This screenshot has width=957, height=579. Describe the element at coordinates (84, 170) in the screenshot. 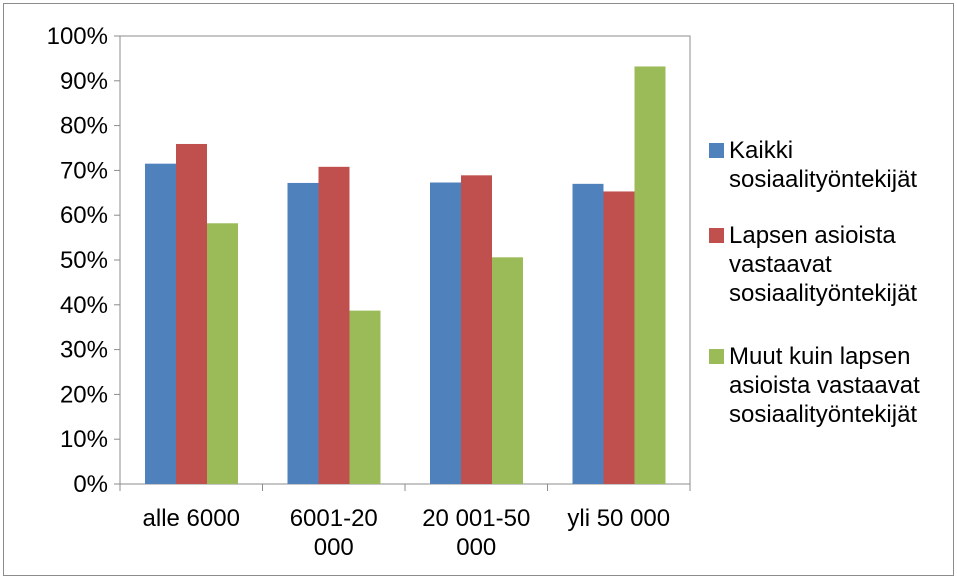

I see `y-tick-label: 70%` at that location.